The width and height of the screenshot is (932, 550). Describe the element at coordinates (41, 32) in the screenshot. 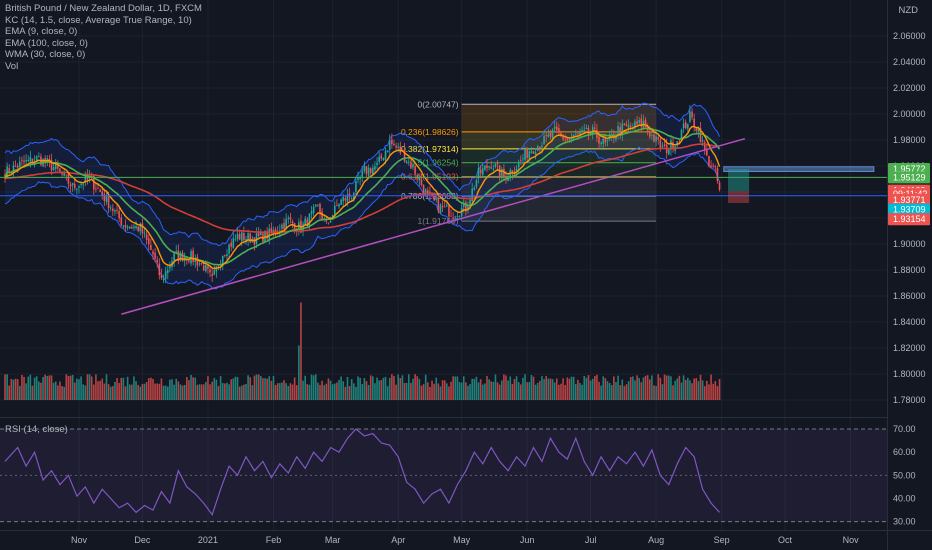

I see `legend-ema9: EMA (9, close, 0)` at that location.